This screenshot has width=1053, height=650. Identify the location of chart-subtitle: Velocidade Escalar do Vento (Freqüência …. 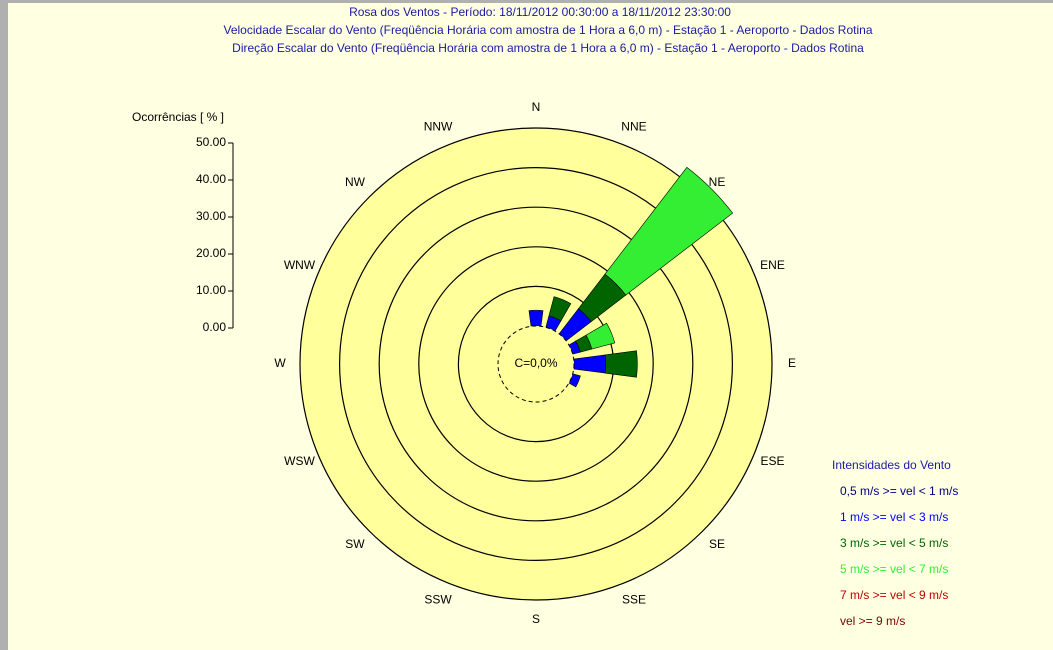
(548, 30).